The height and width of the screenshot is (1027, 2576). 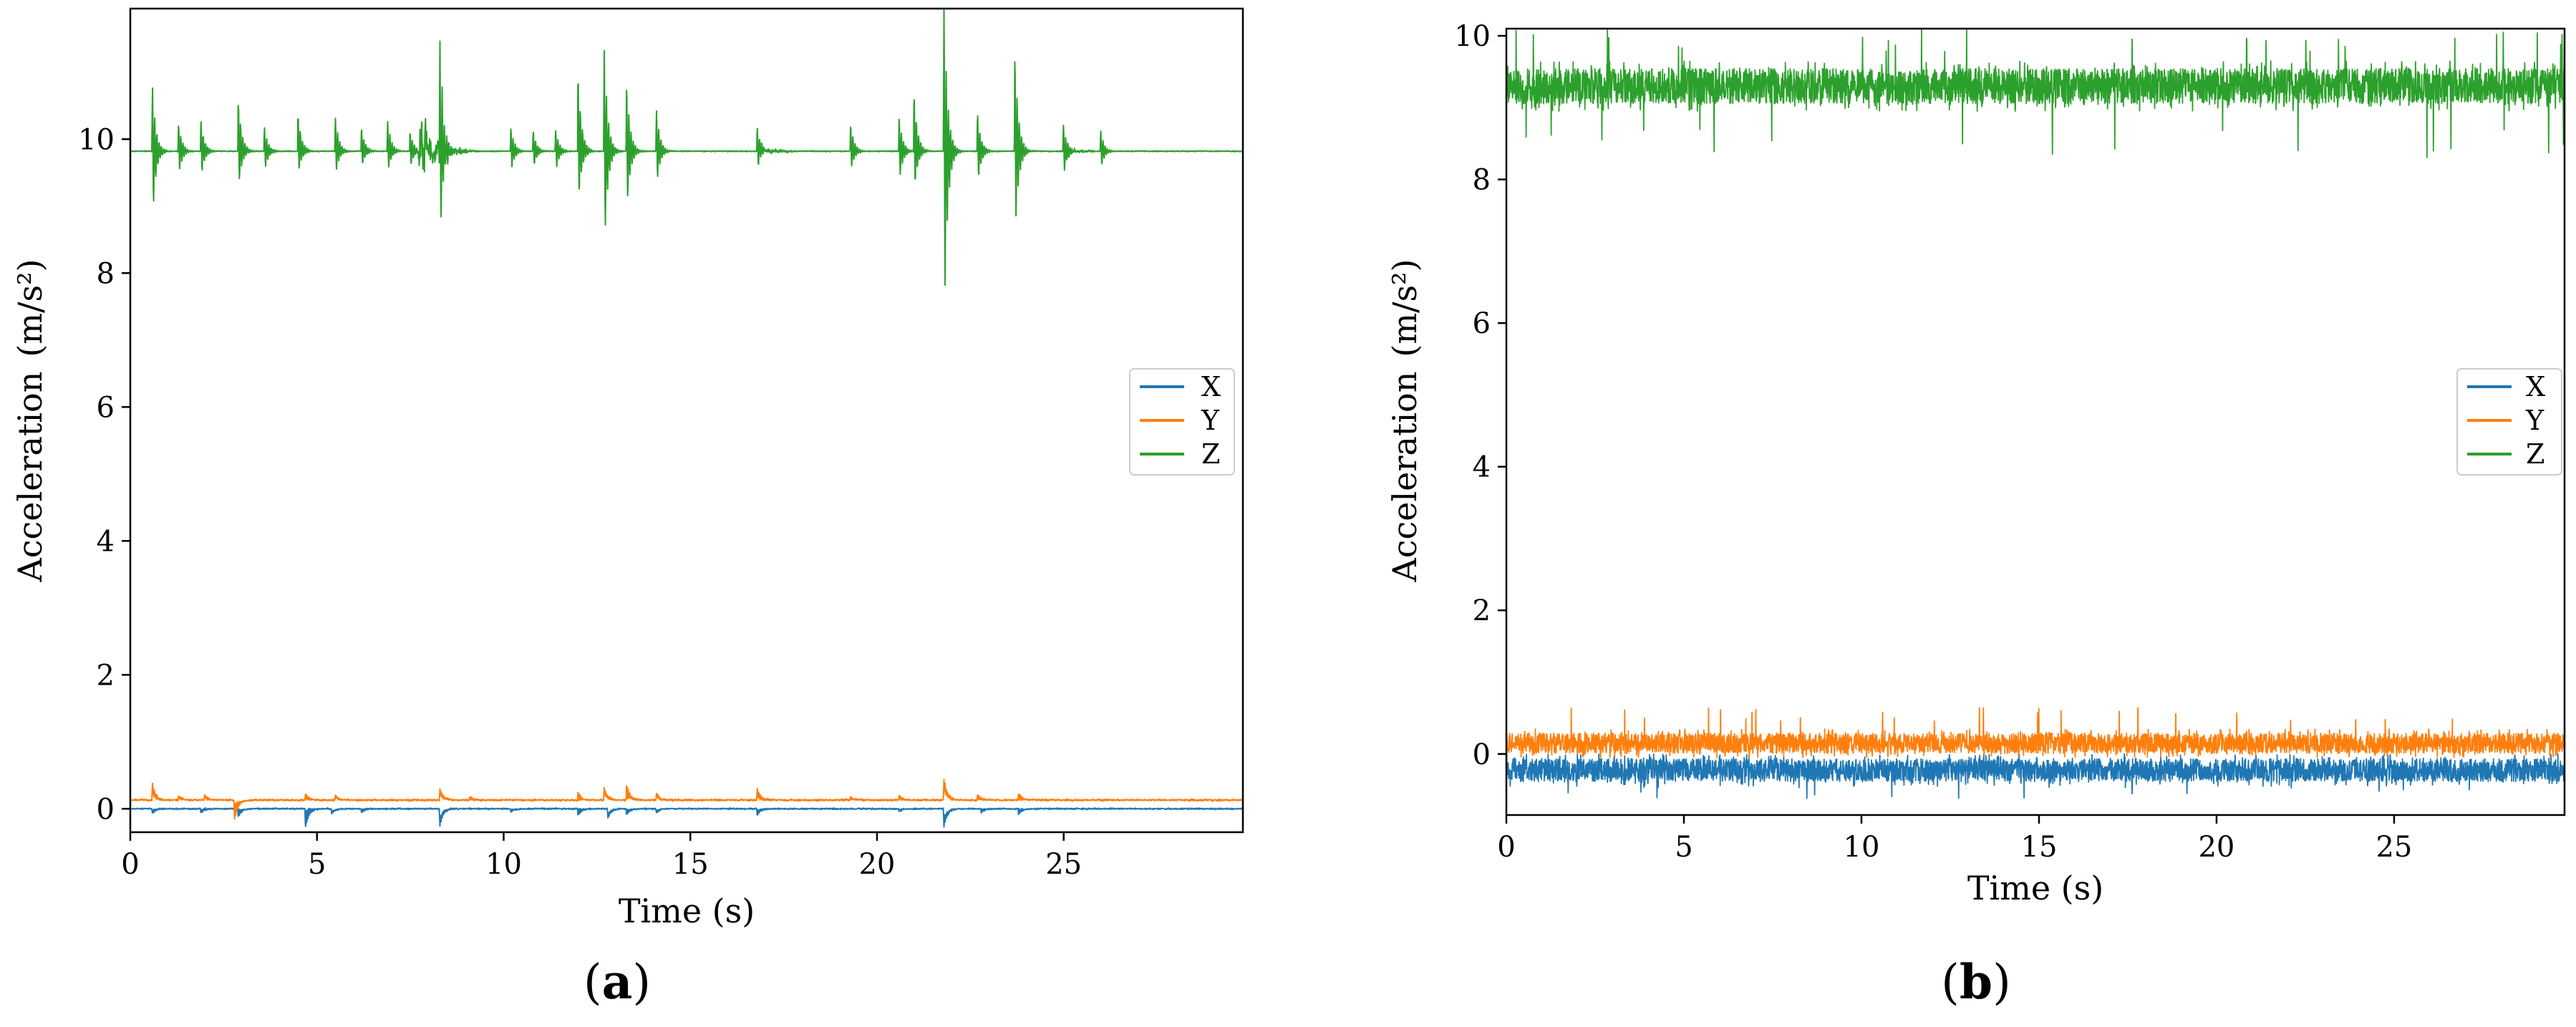 What do you see at coordinates (1976, 982) in the screenshot?
I see `panel-b-caption: (b)` at bounding box center [1976, 982].